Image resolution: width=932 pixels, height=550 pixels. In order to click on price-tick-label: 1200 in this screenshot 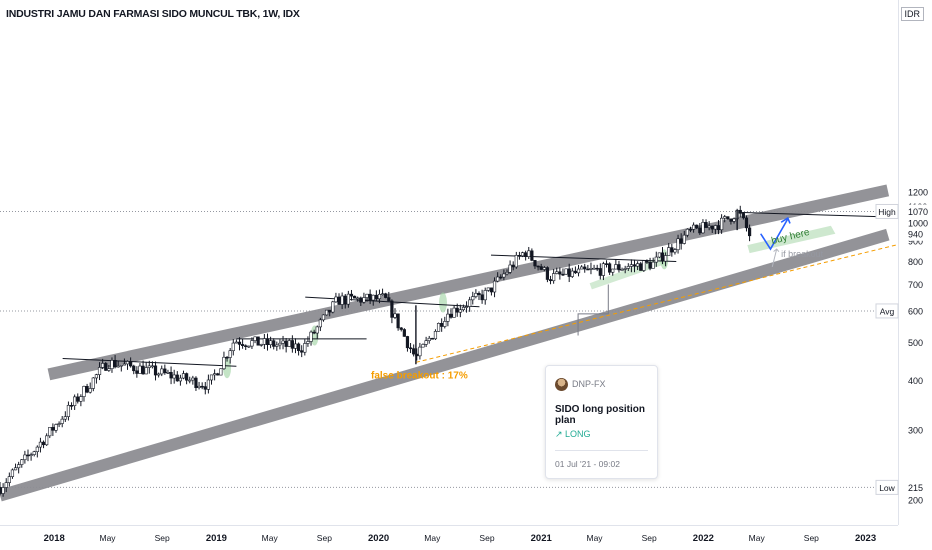, I will do `click(918, 192)`.